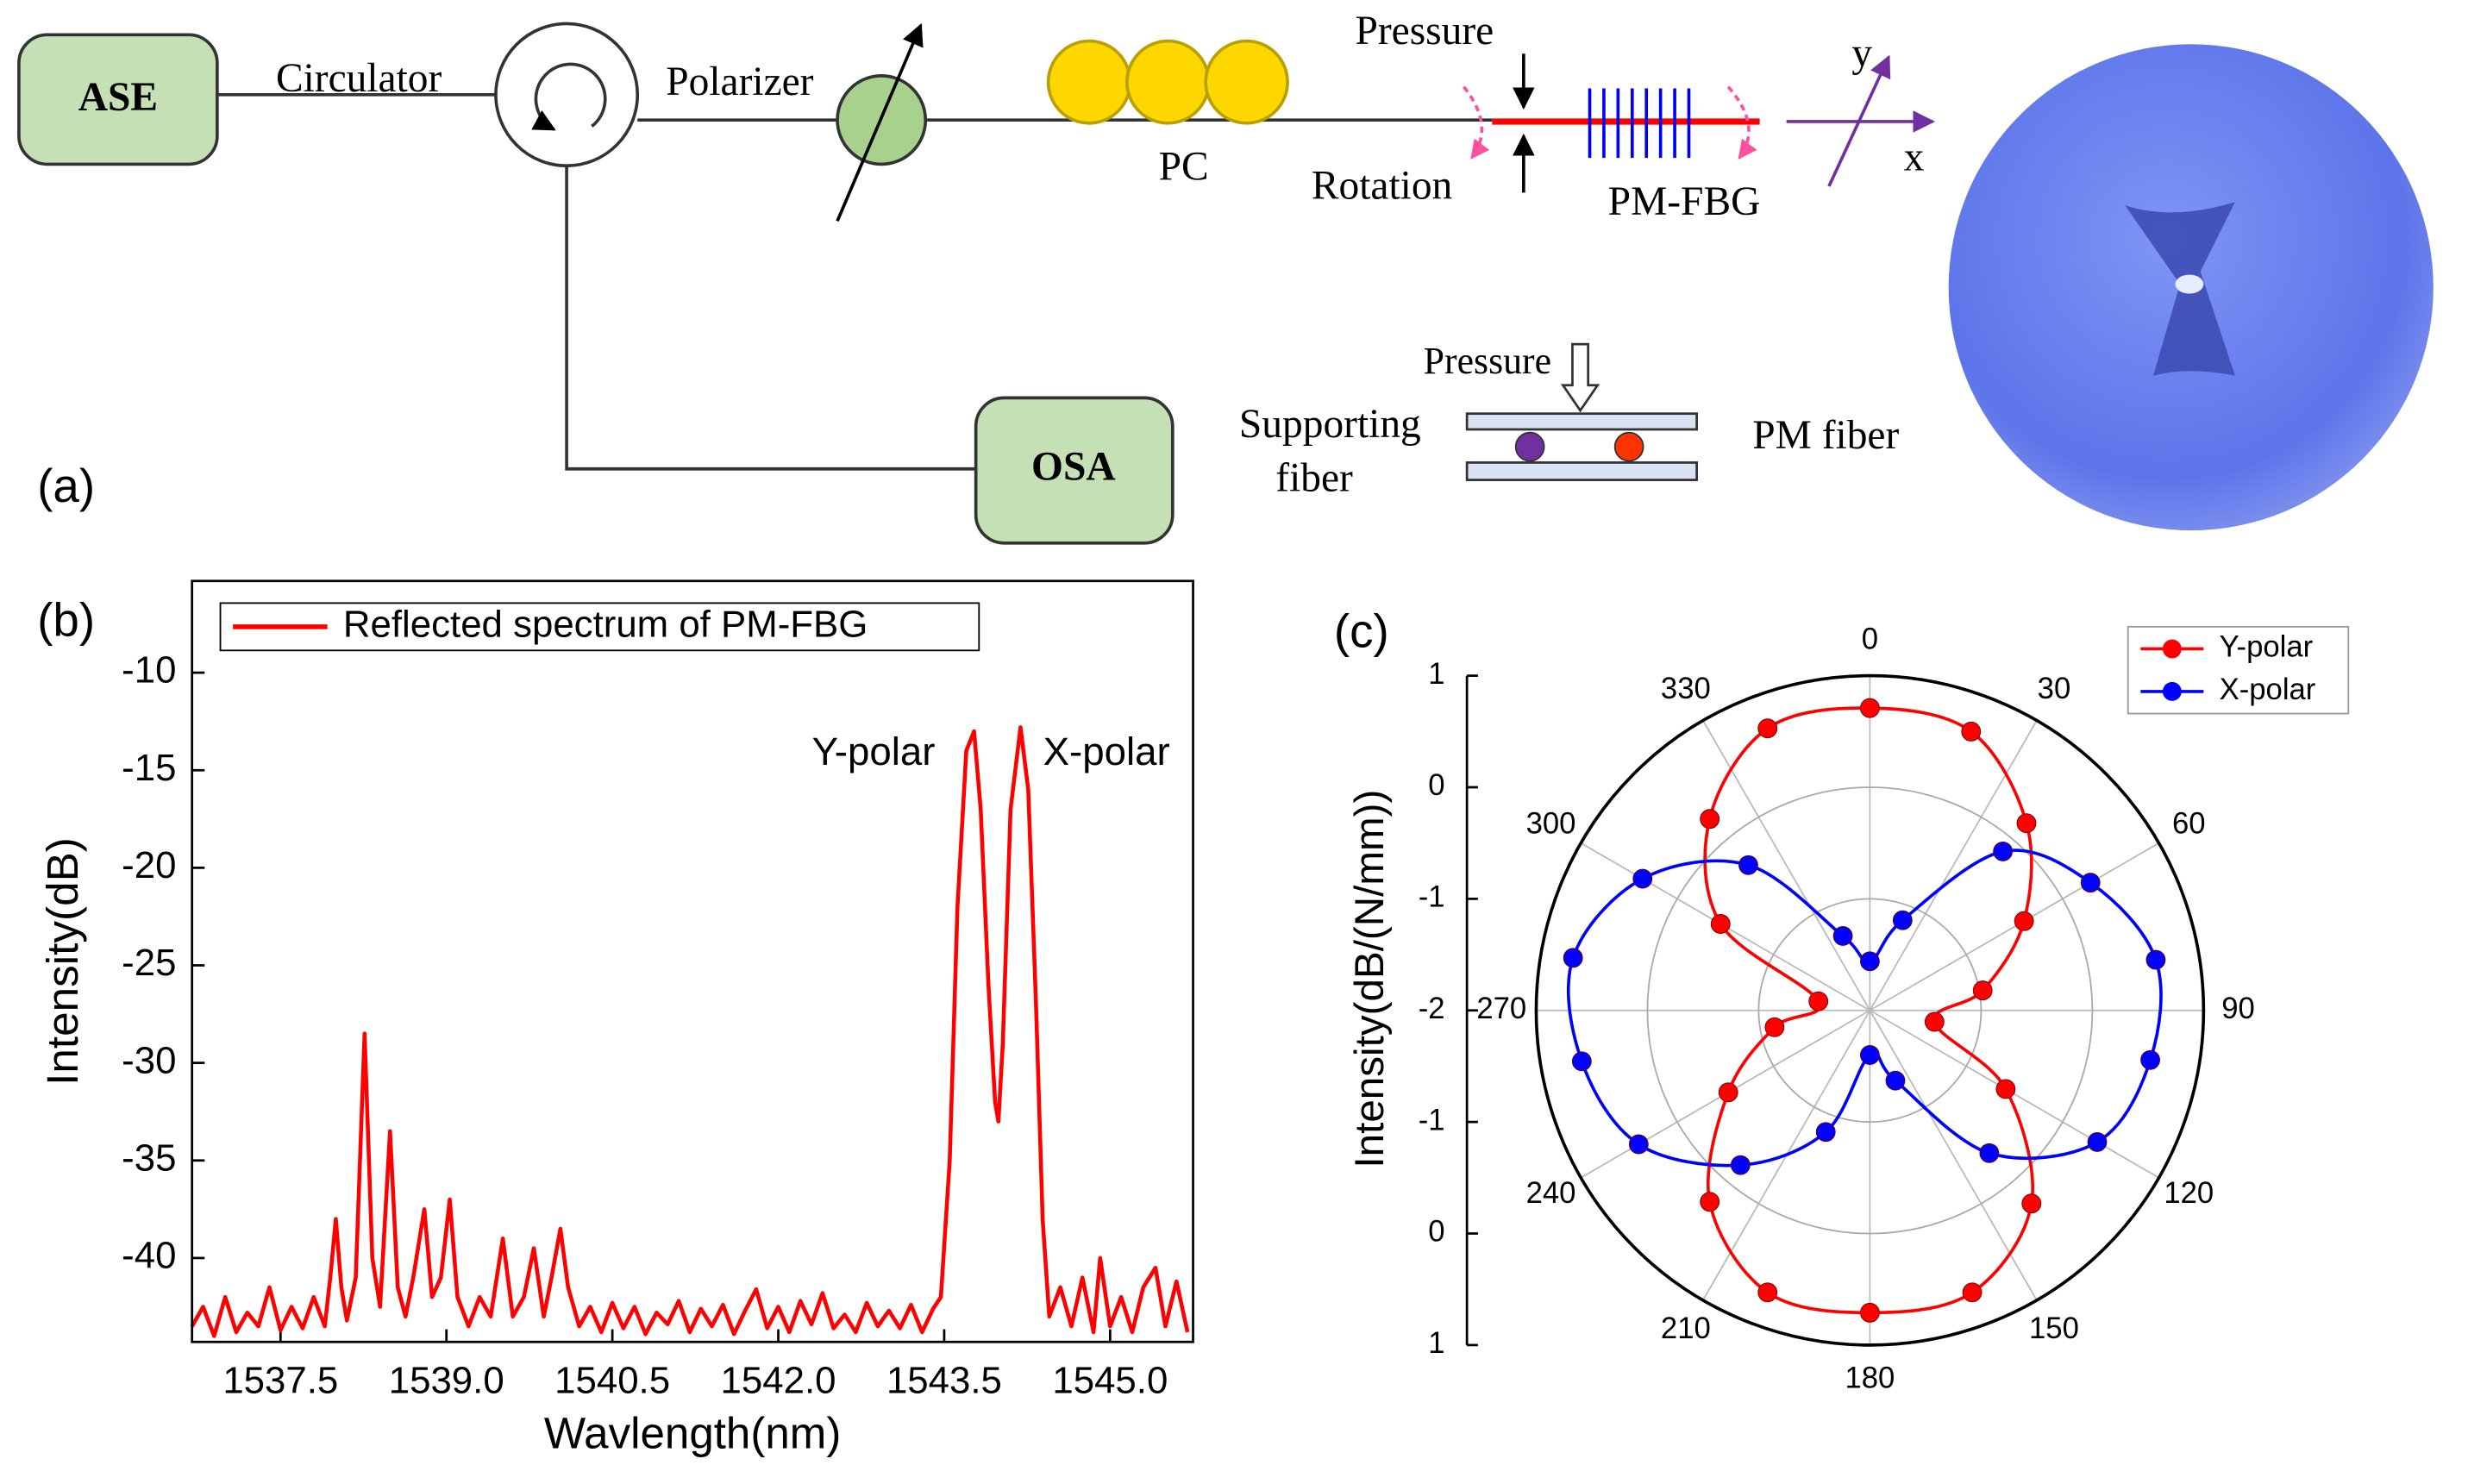 This screenshot has width=2468, height=1484. I want to click on inset-pressure-label: Pressure, so click(1487, 361).